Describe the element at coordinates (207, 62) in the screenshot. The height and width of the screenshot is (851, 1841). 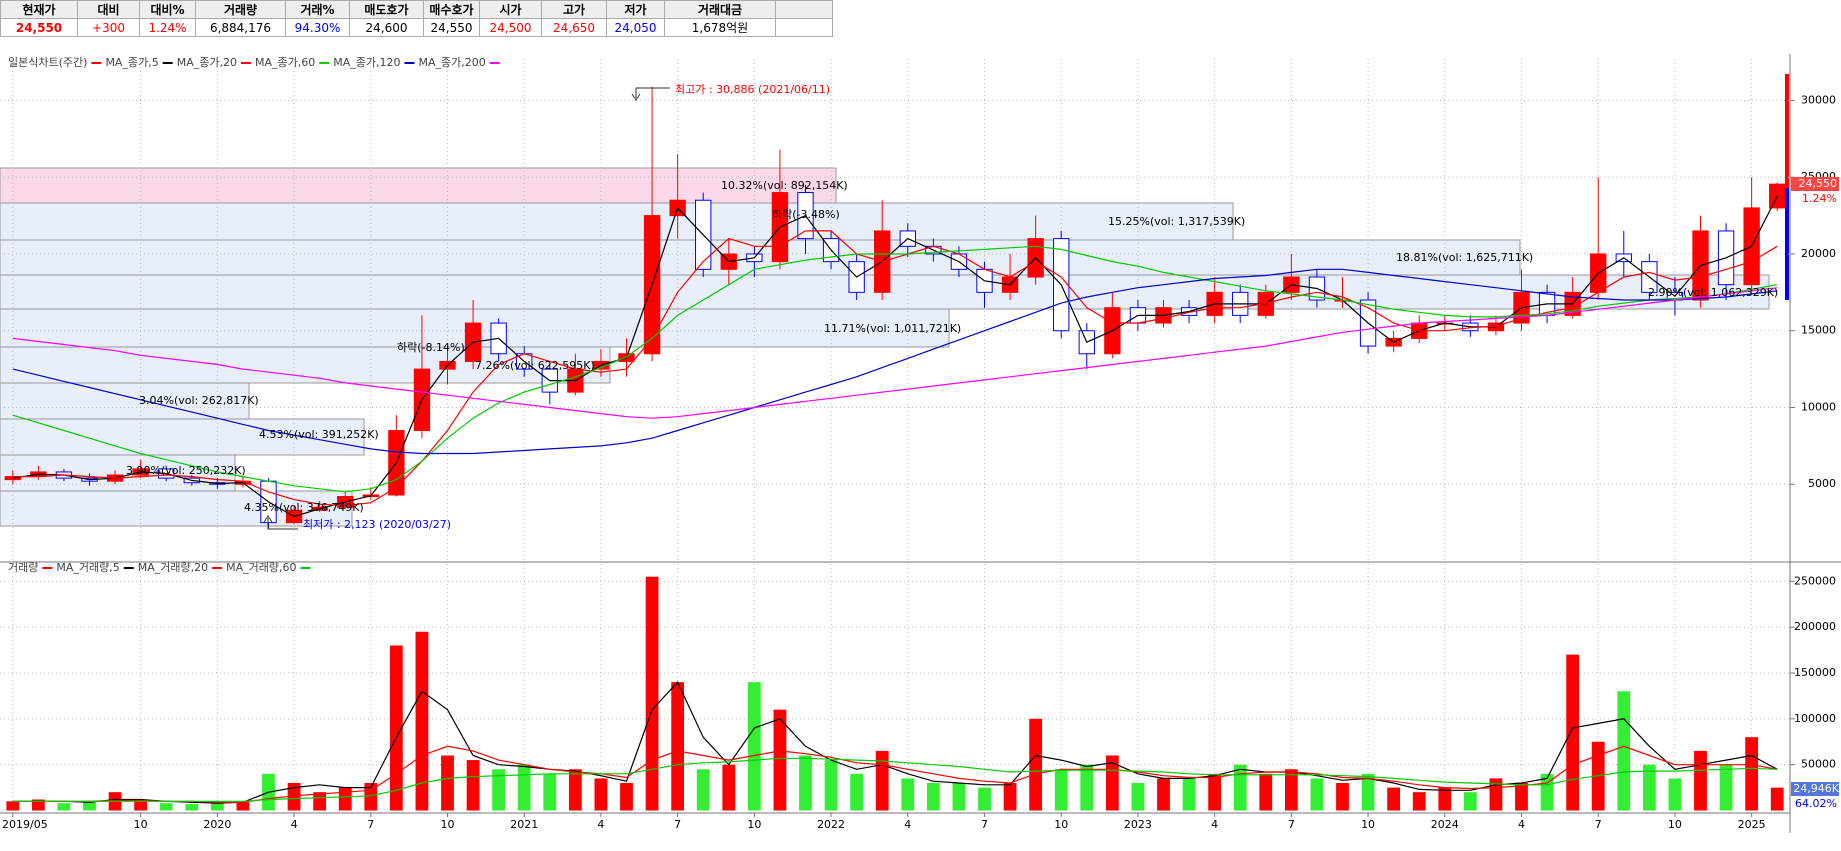
I see `legend-label: MA_종가,20` at that location.